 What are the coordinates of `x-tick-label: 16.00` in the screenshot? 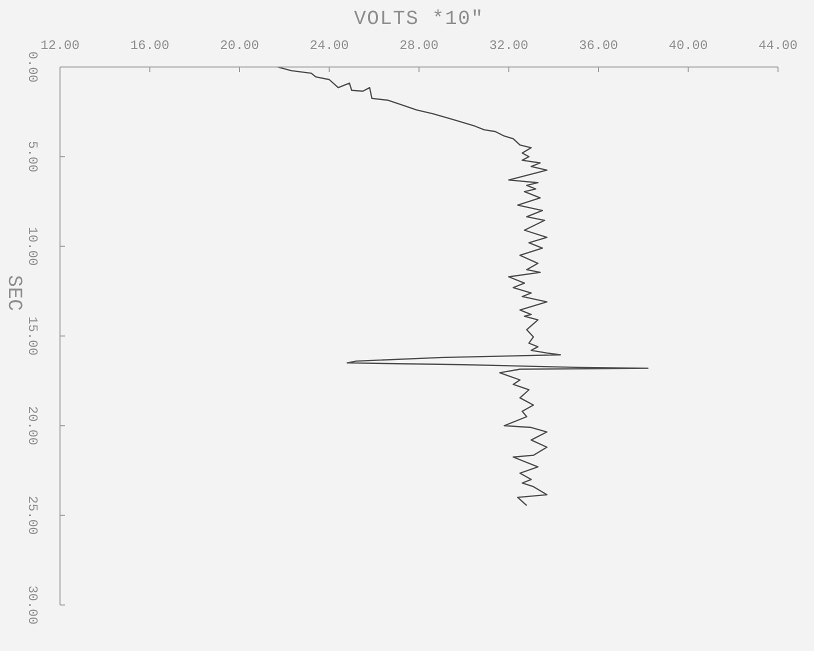 It's located at (150, 45).